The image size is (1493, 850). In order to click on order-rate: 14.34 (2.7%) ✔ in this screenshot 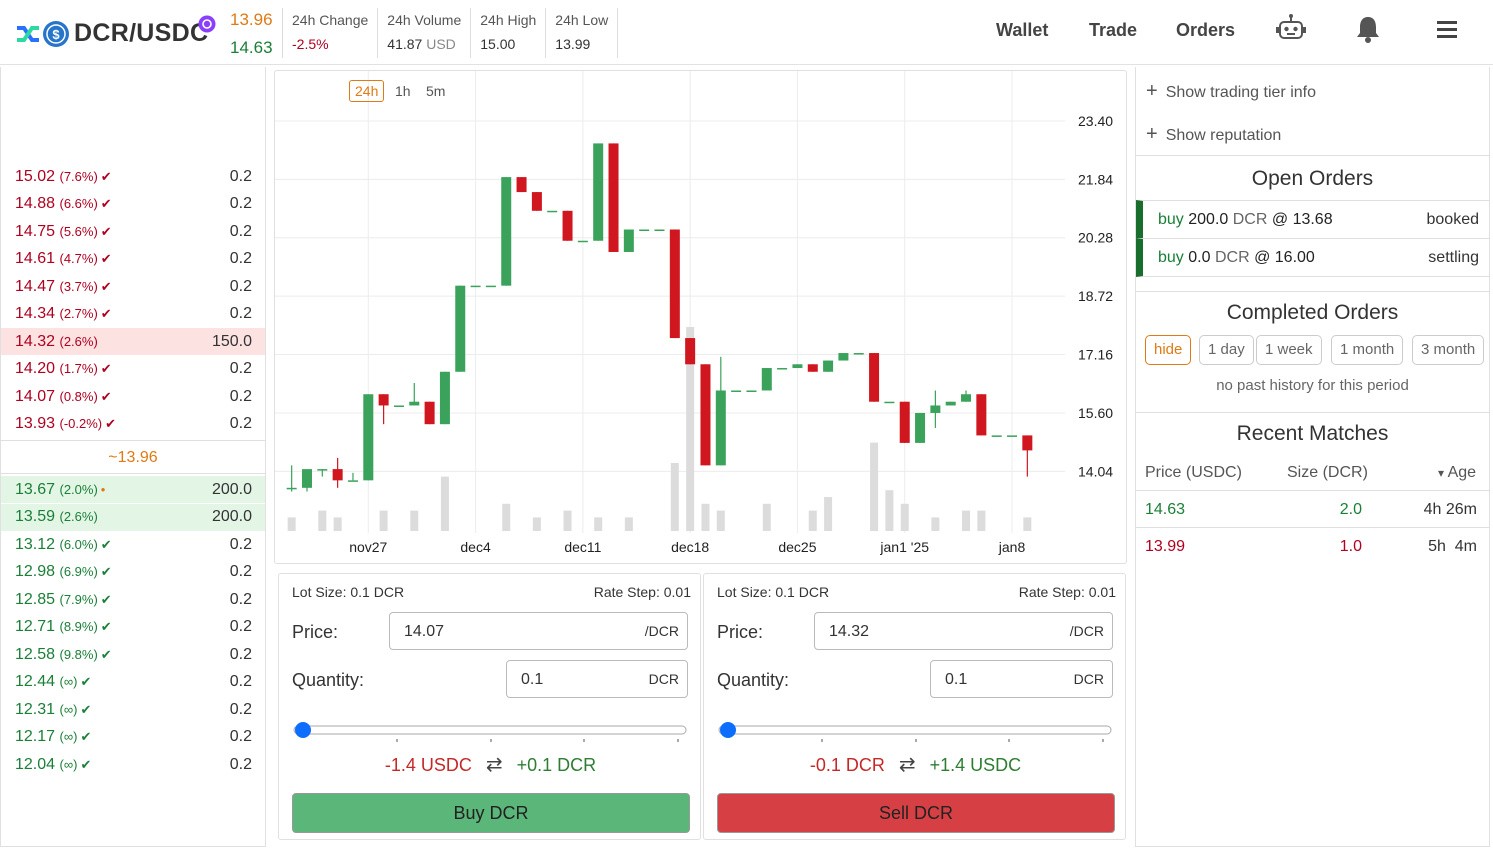, I will do `click(63, 314)`.